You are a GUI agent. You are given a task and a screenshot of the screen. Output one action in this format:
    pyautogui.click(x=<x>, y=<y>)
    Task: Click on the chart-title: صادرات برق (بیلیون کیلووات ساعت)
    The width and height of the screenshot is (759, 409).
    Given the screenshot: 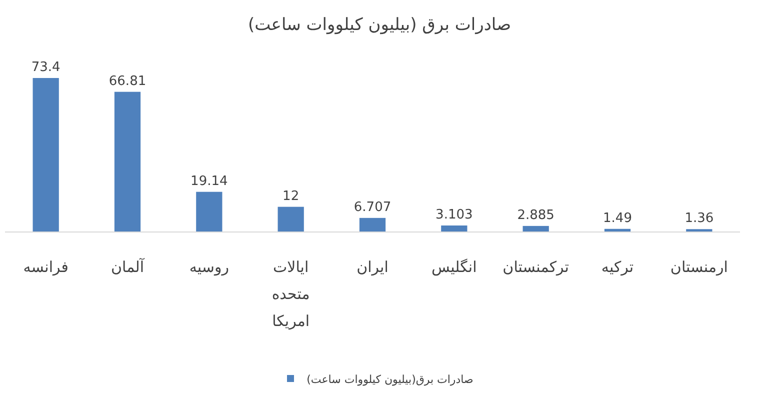 What is the action you would take?
    pyautogui.click(x=380, y=25)
    